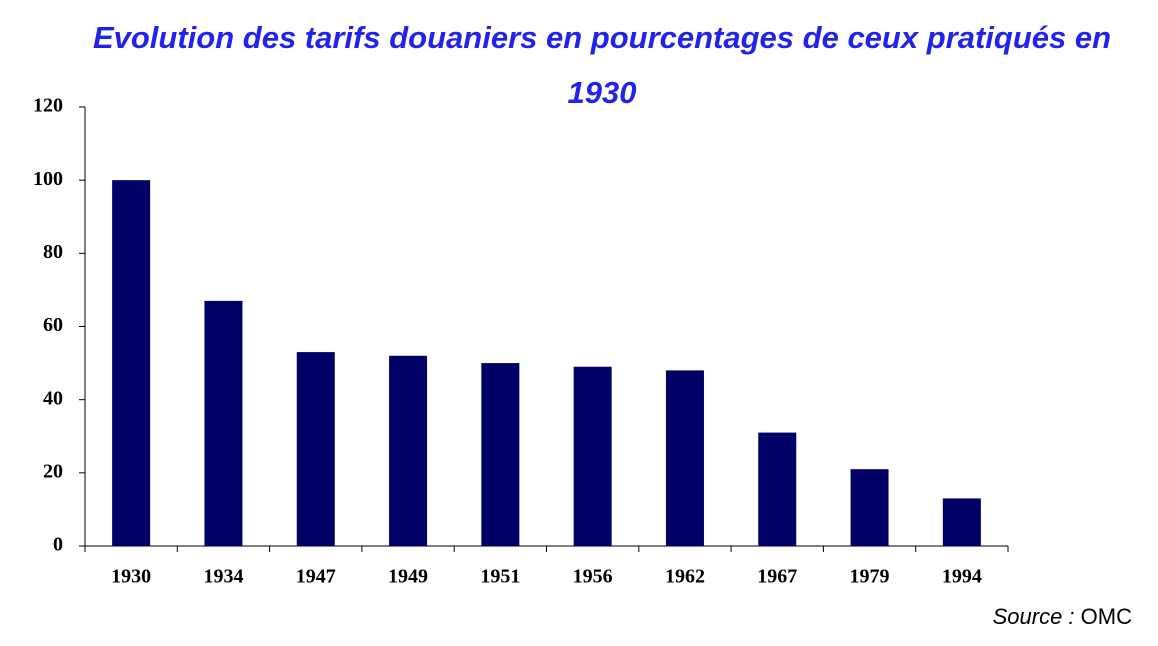  What do you see at coordinates (58, 545) in the screenshot?
I see `y-tick-label: 0` at bounding box center [58, 545].